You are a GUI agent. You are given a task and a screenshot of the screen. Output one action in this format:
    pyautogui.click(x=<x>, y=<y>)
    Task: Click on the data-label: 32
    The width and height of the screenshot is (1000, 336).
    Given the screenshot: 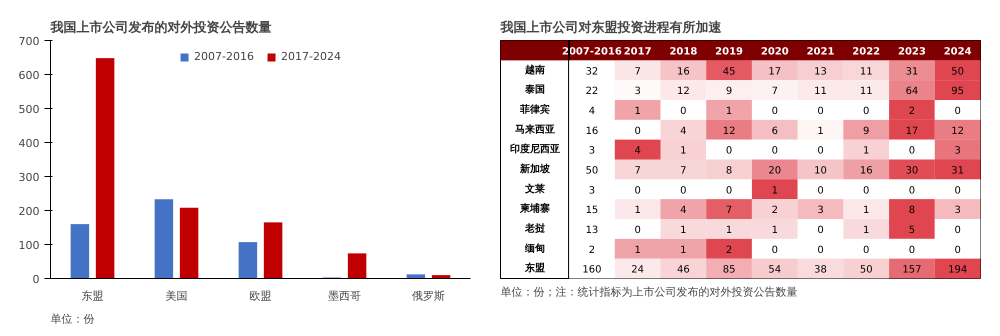 What is the action you would take?
    pyautogui.click(x=592, y=72)
    